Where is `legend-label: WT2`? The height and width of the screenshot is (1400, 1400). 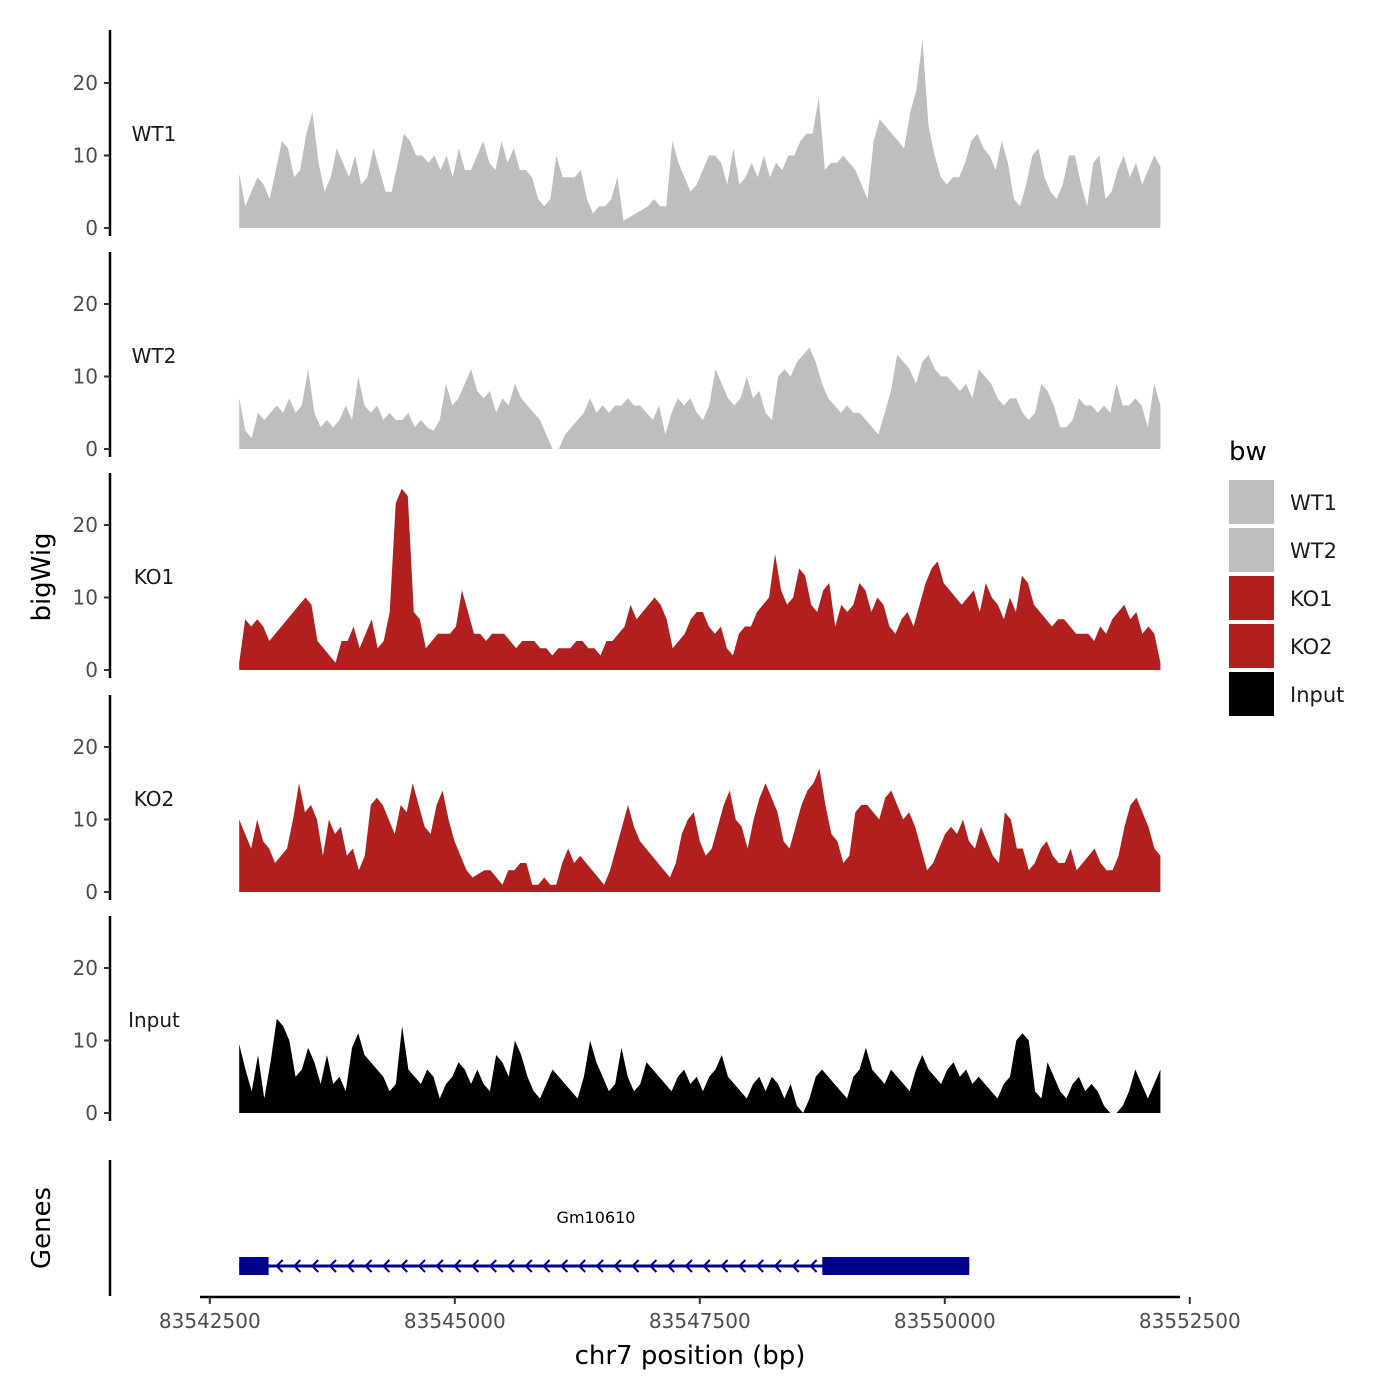 legend-label: WT2 is located at coordinates (1313, 551).